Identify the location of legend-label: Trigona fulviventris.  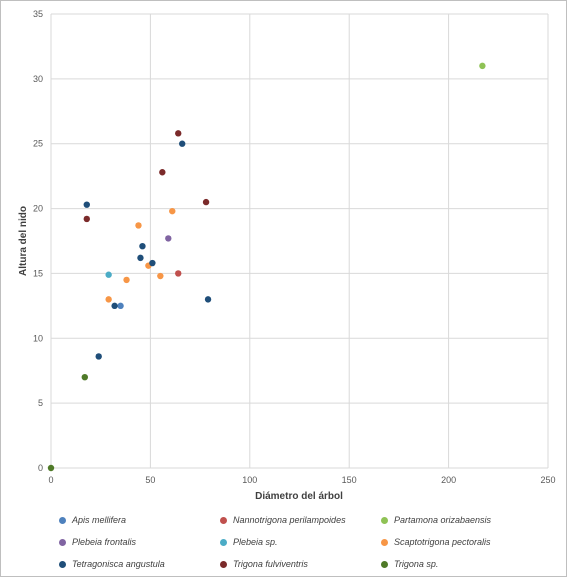
(270, 564).